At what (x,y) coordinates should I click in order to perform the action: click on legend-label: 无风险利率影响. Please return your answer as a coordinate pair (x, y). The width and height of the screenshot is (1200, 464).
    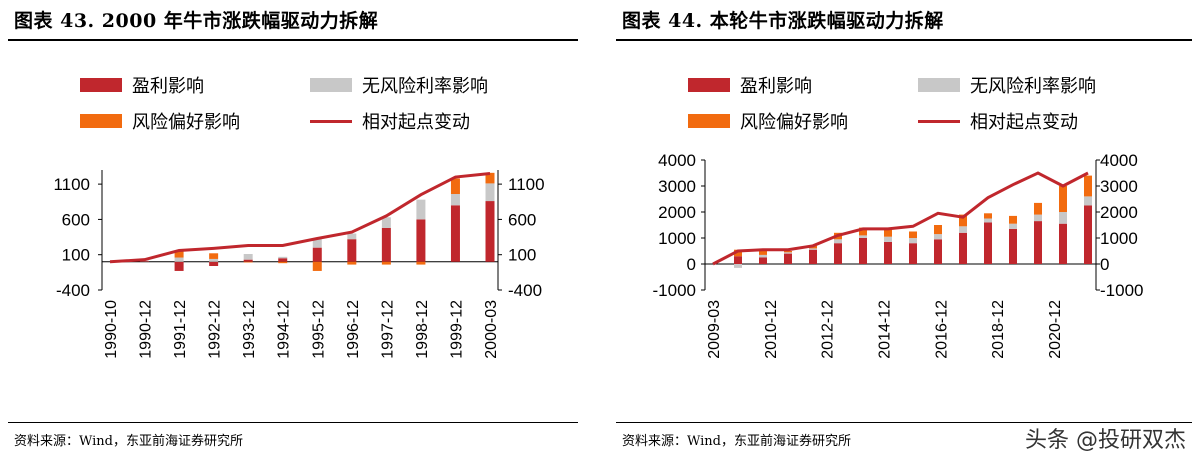
    Looking at the image, I should click on (1033, 86).